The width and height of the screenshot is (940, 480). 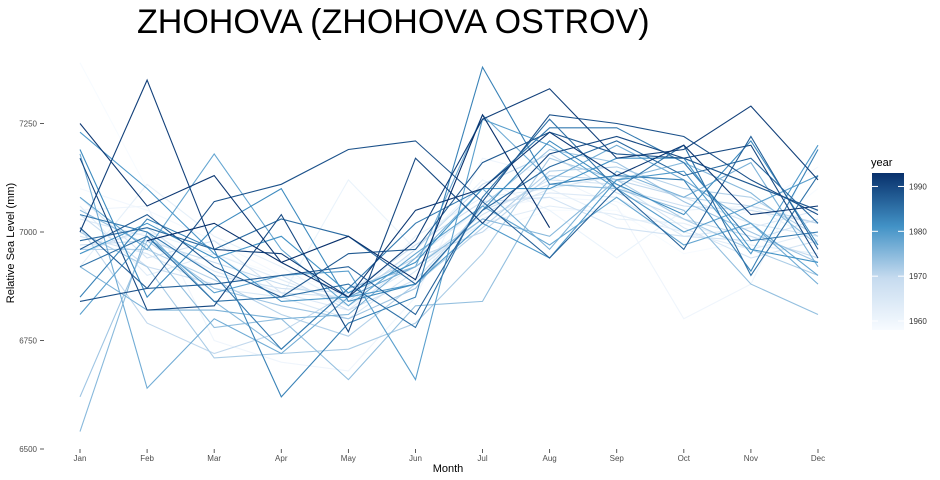 I want to click on chart-title: ZHOHOVA (ZHOHOVA OSTROV), so click(x=393, y=22).